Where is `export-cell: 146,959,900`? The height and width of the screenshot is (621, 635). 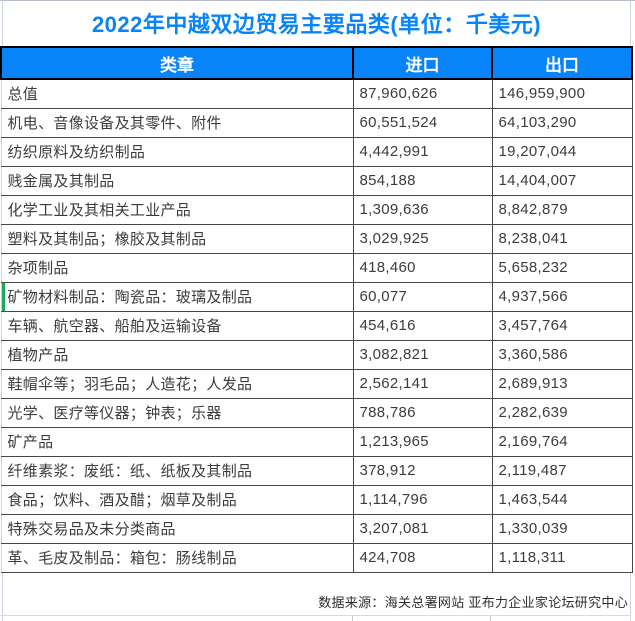 export-cell: 146,959,900 is located at coordinates (562, 93).